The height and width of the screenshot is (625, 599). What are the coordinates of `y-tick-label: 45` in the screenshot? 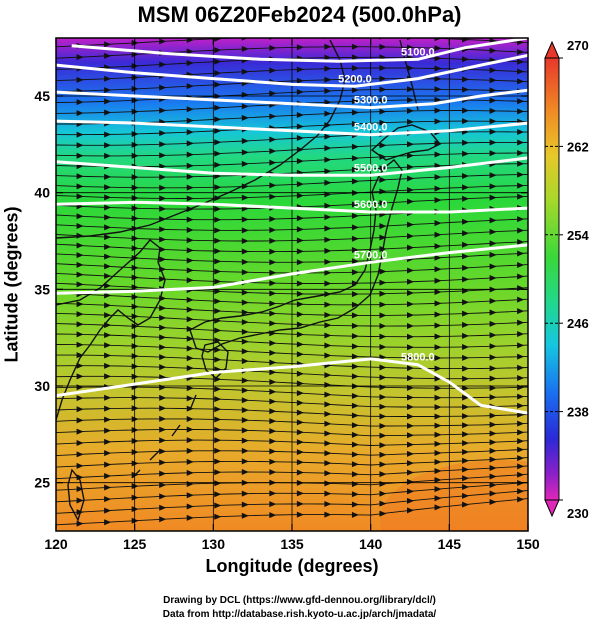 It's located at (42, 96).